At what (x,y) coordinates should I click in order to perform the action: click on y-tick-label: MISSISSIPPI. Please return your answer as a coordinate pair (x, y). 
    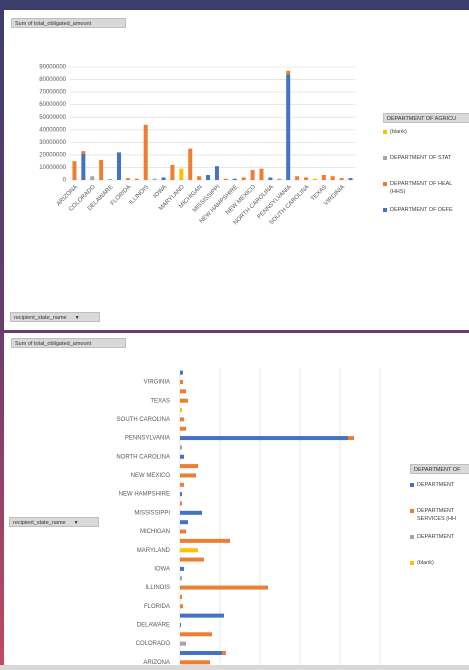
    Looking at the image, I should click on (152, 513).